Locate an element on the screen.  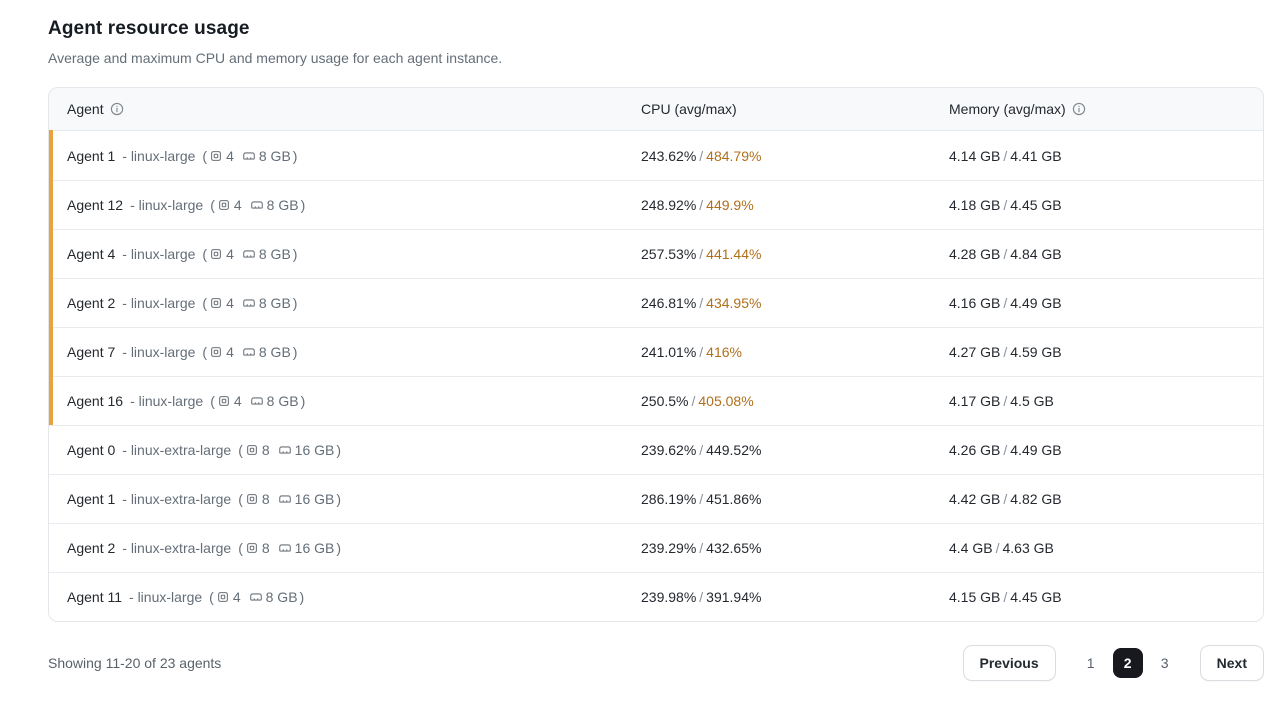
table-row: Agent 2 - linux-large ( 4 is located at coordinates (656, 302).